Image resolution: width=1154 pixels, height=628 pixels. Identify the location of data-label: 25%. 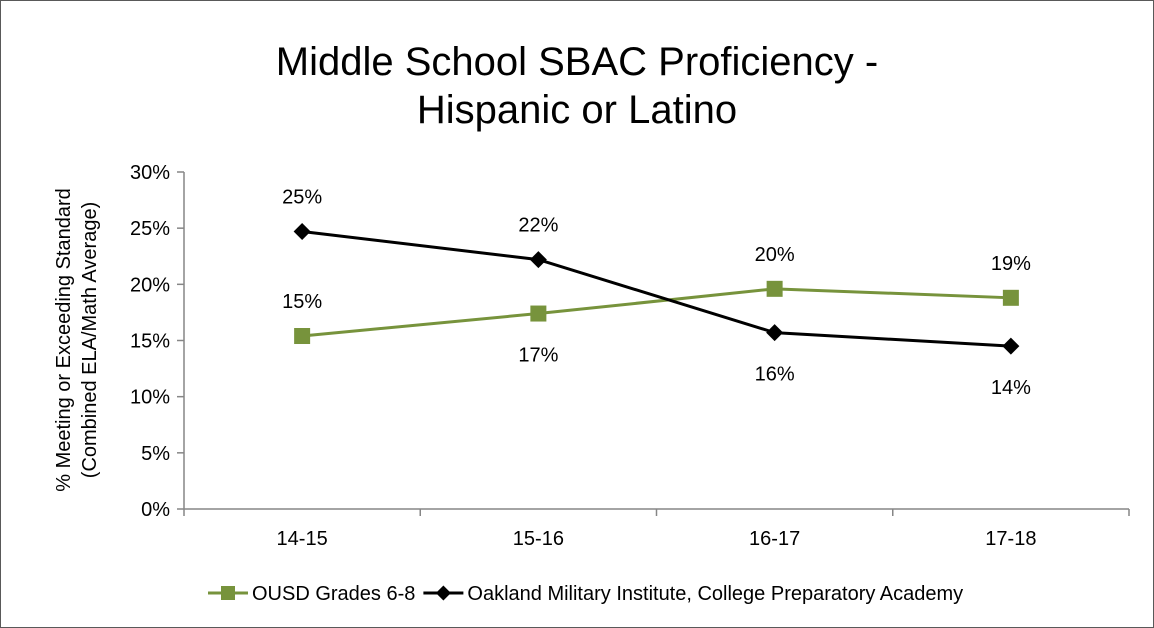
(302, 198).